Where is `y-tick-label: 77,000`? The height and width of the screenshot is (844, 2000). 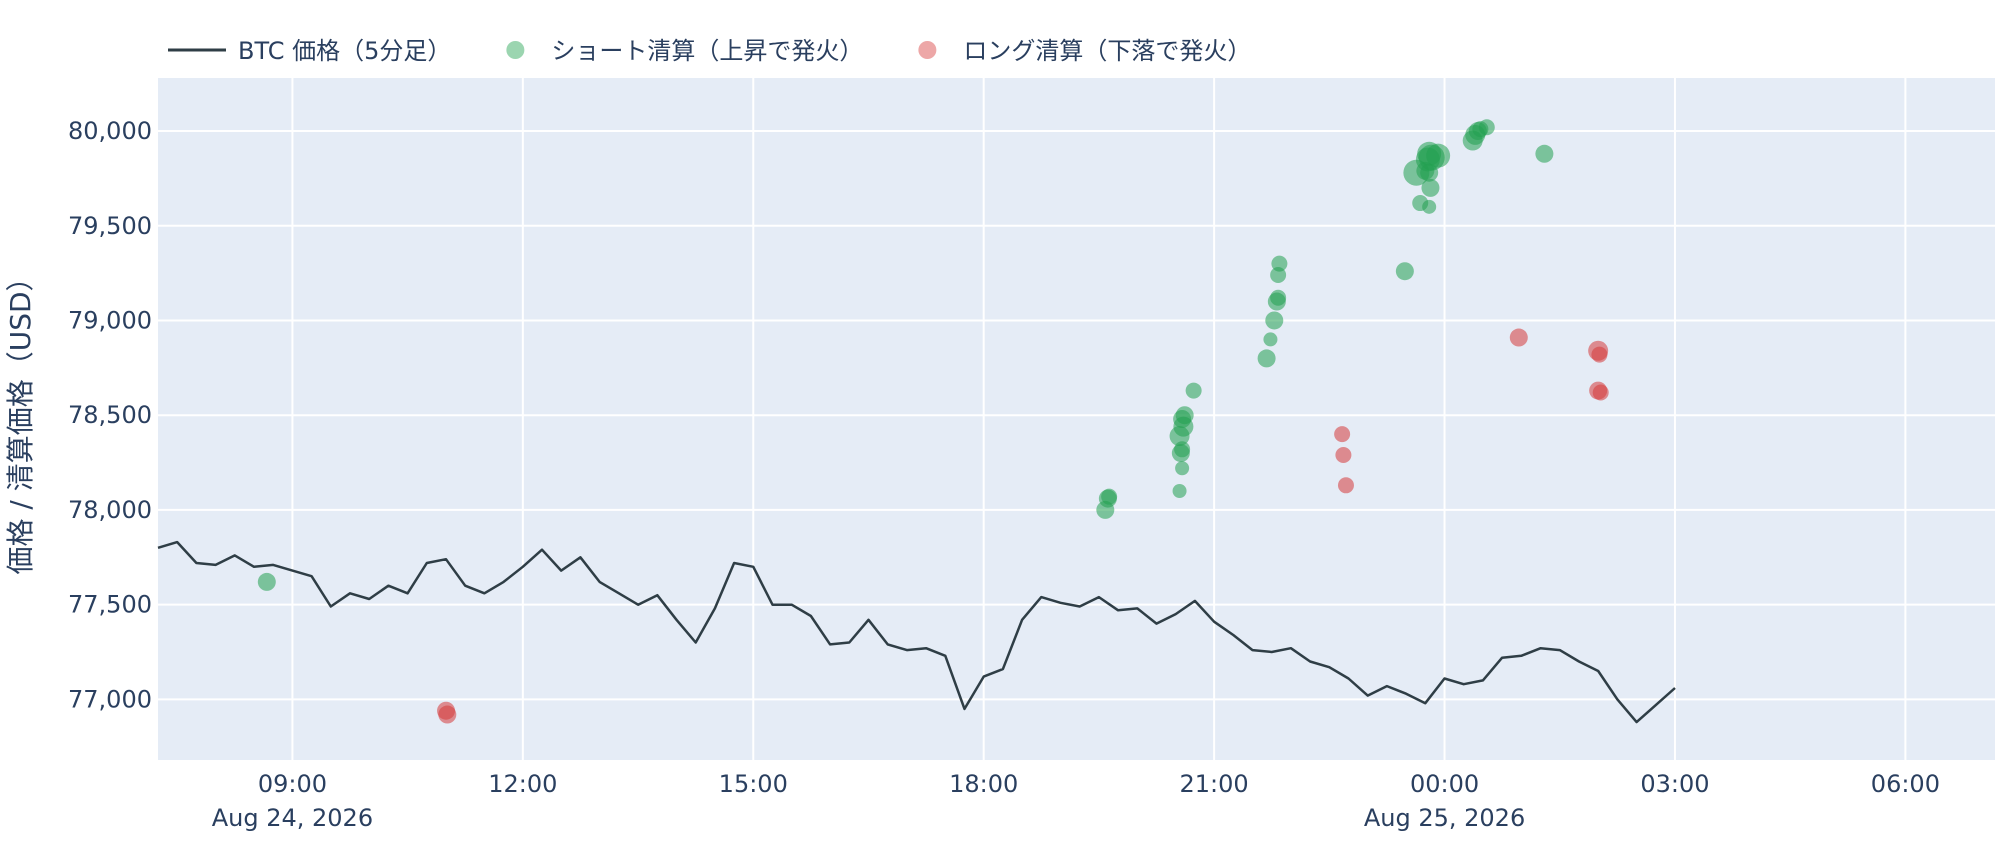 y-tick-label: 77,000 is located at coordinates (110, 699).